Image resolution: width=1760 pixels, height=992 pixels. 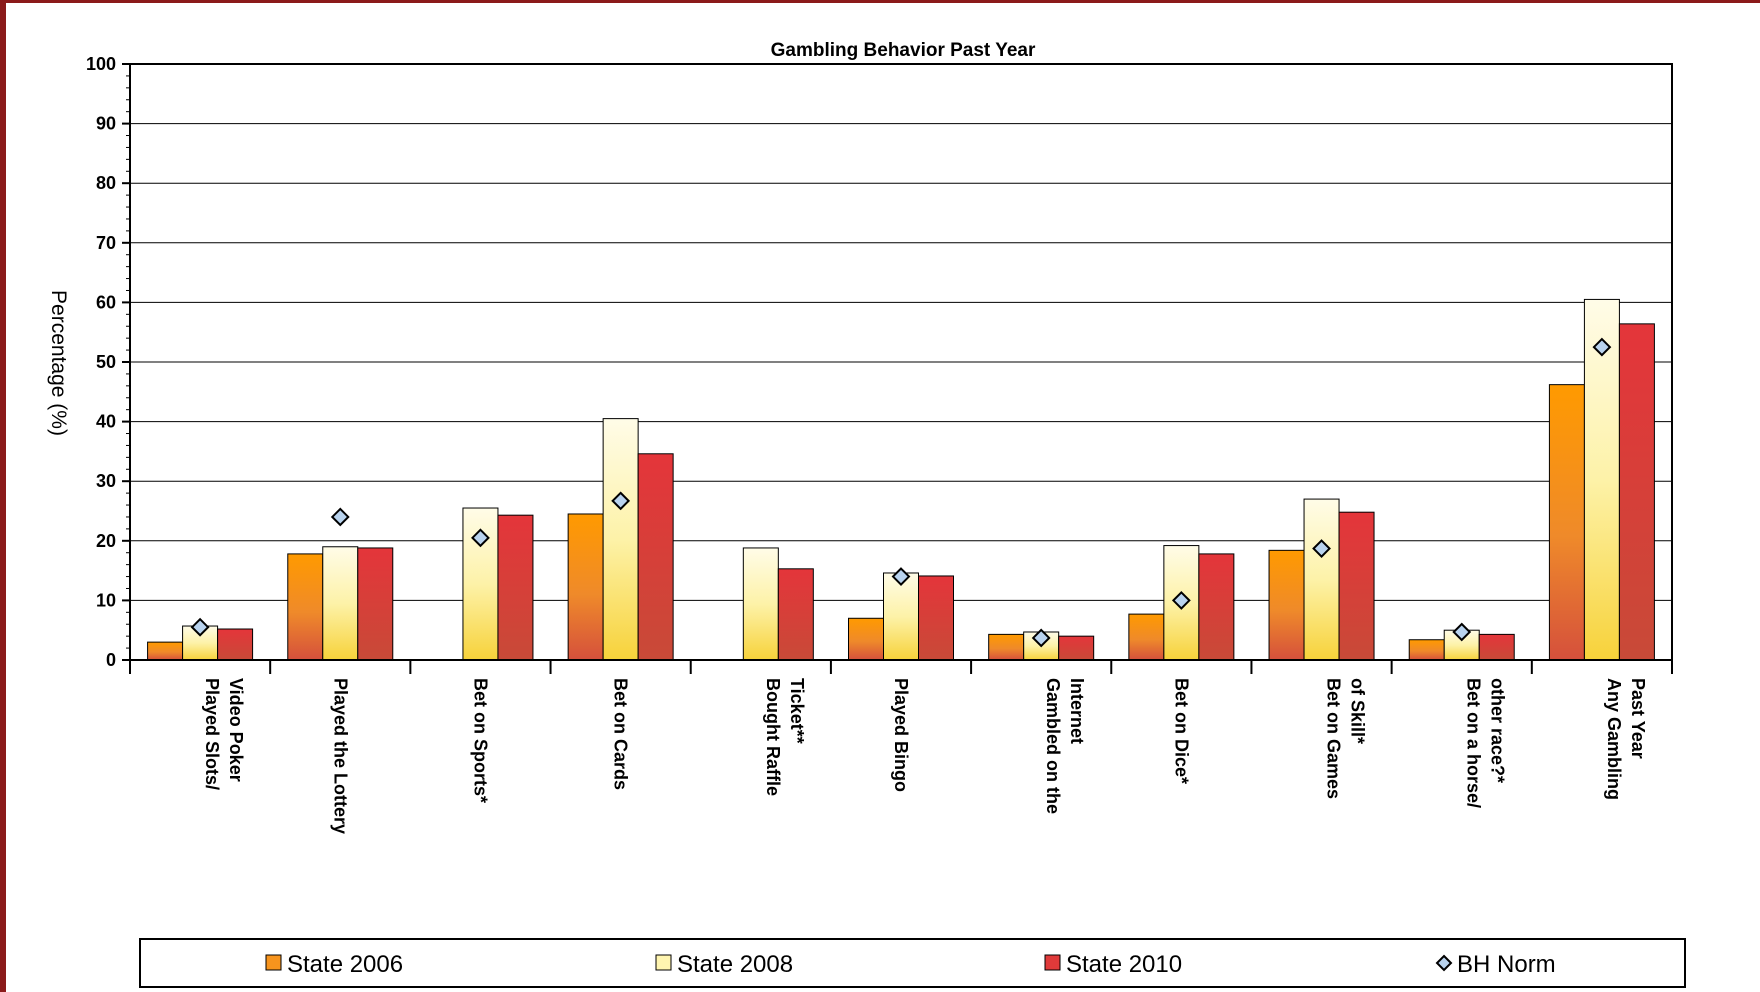 What do you see at coordinates (797, 711) in the screenshot?
I see `category-label-line: Ticket**` at bounding box center [797, 711].